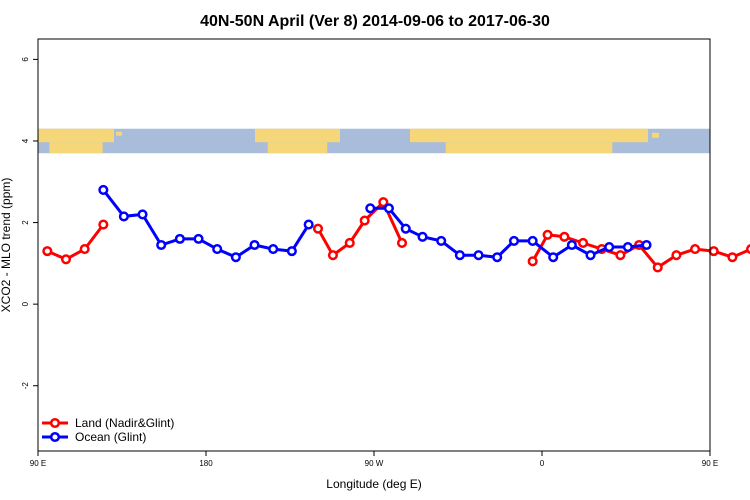 Image resolution: width=750 pixels, height=500 pixels. Describe the element at coordinates (124, 423) in the screenshot. I see `legend-label: Land (Nadir&Glint)` at that location.